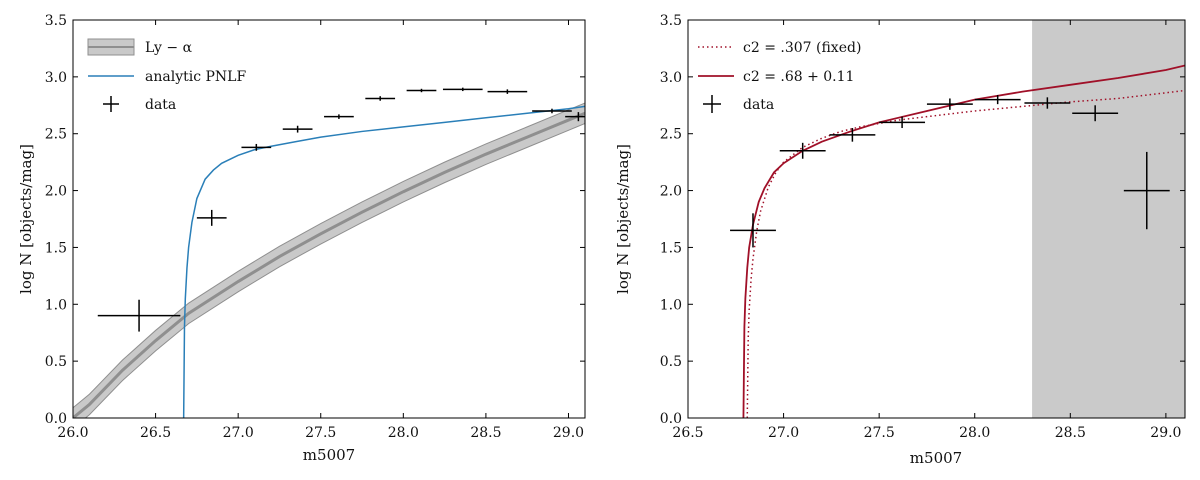  I want to click on left-y-tick-label: 2.0, so click(56, 192).